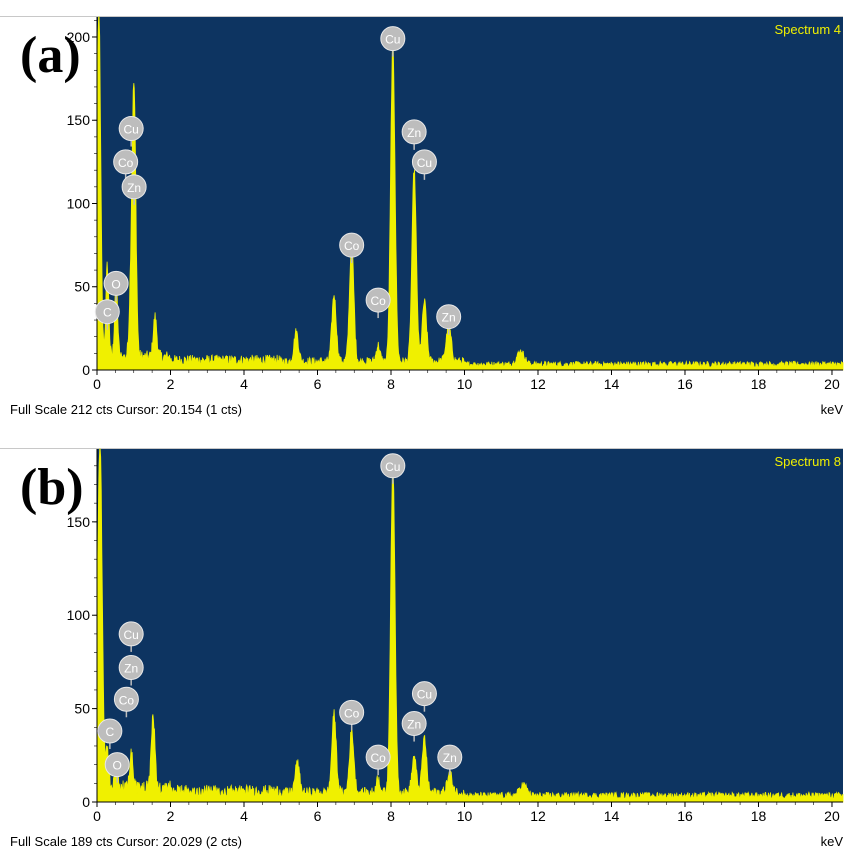  Describe the element at coordinates (244, 816) in the screenshot. I see `x-tick-label: 4` at that location.